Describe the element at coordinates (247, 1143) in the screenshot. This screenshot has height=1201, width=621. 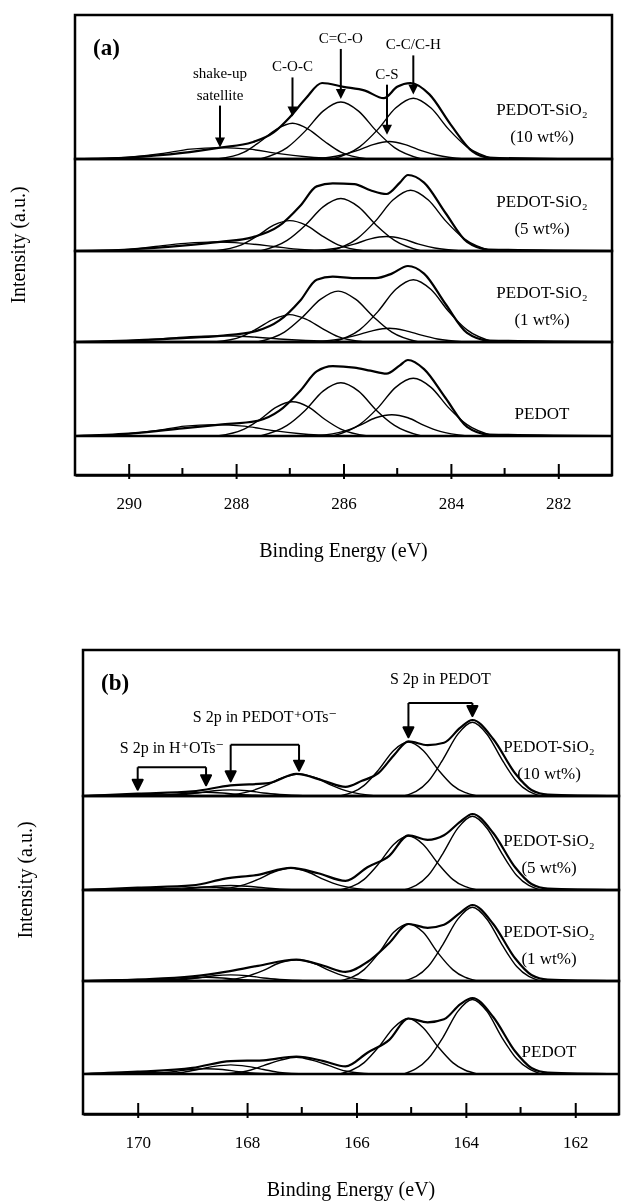
I see `x-tick-label: 168` at that location.